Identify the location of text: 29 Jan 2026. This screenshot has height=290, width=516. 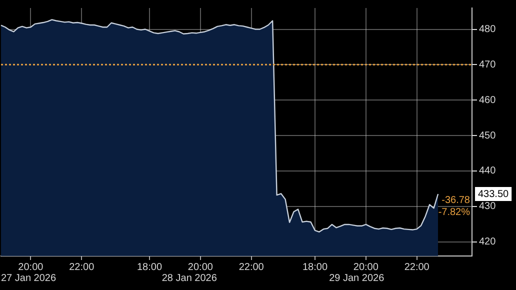
(357, 278).